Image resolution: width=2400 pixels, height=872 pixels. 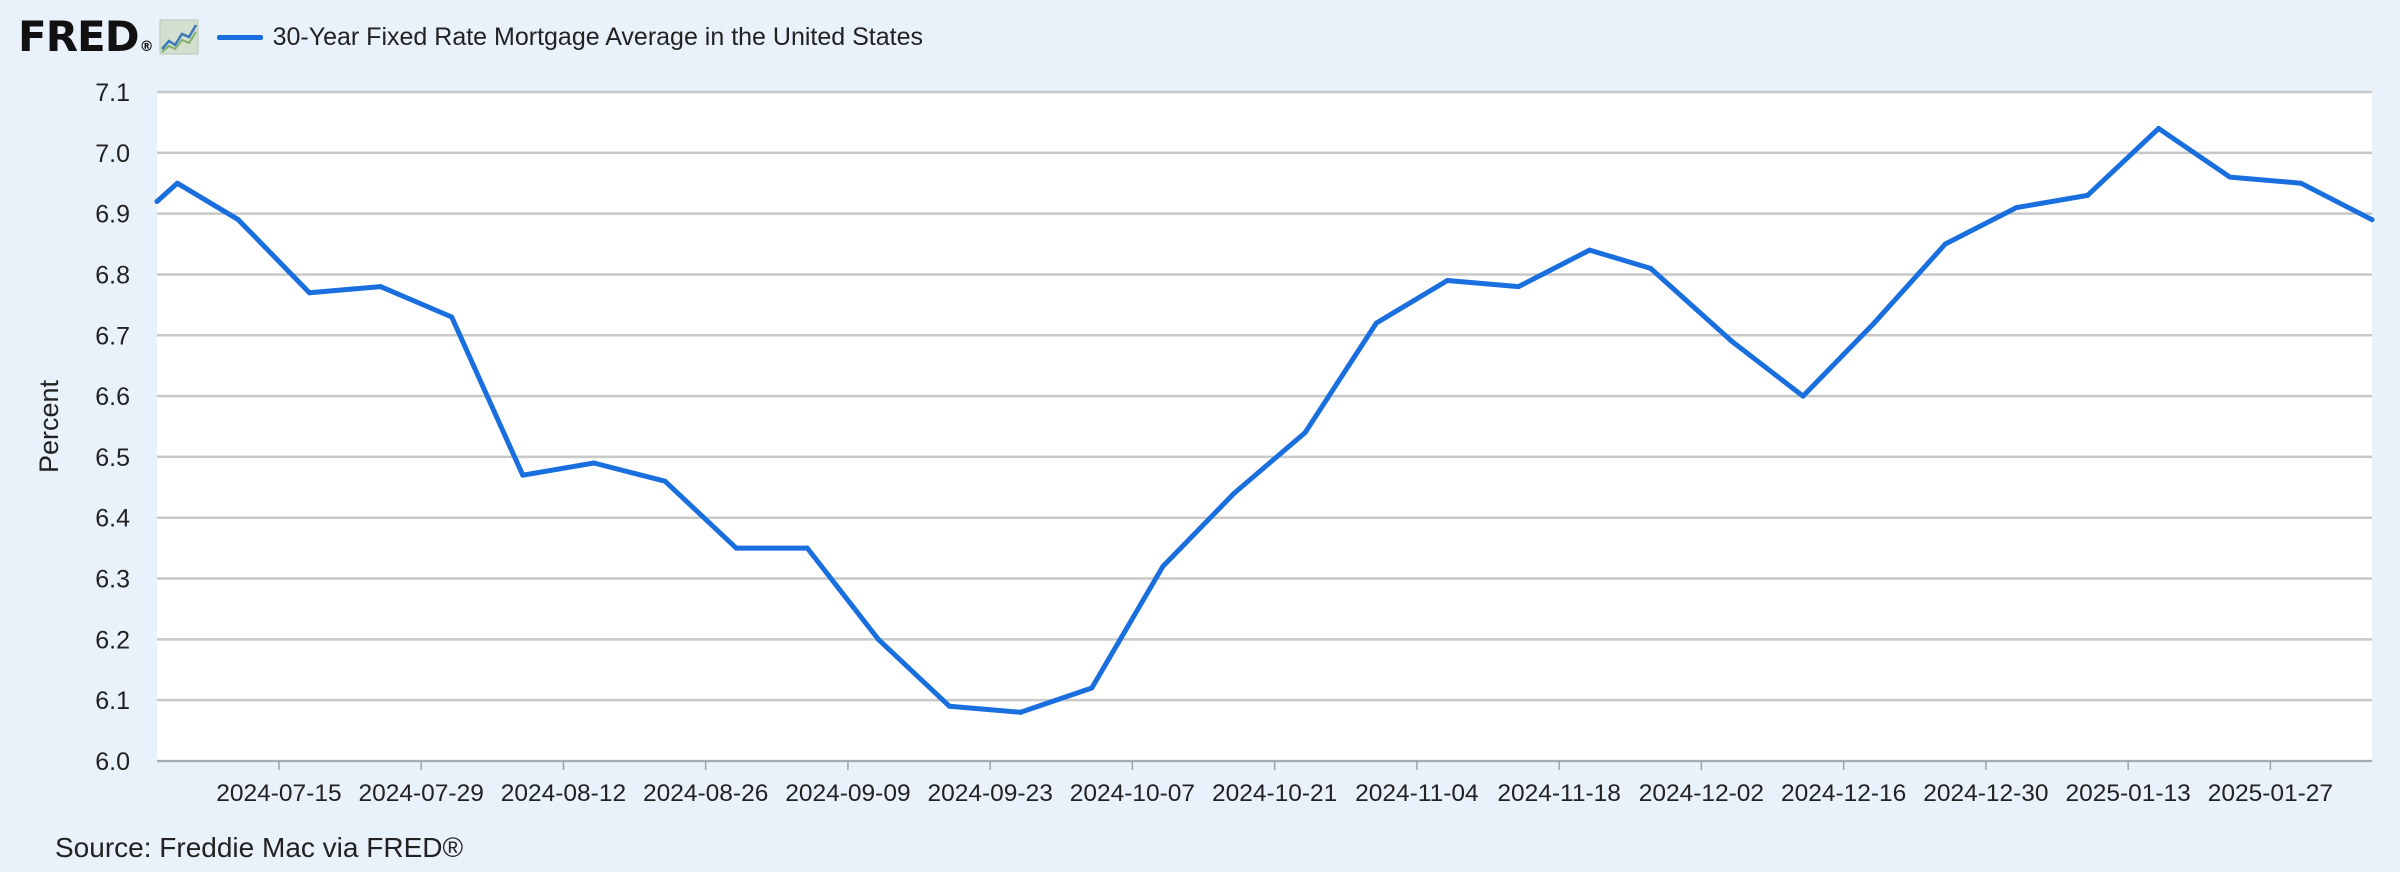 What do you see at coordinates (112, 154) in the screenshot?
I see `y-tick-label: 7.0` at bounding box center [112, 154].